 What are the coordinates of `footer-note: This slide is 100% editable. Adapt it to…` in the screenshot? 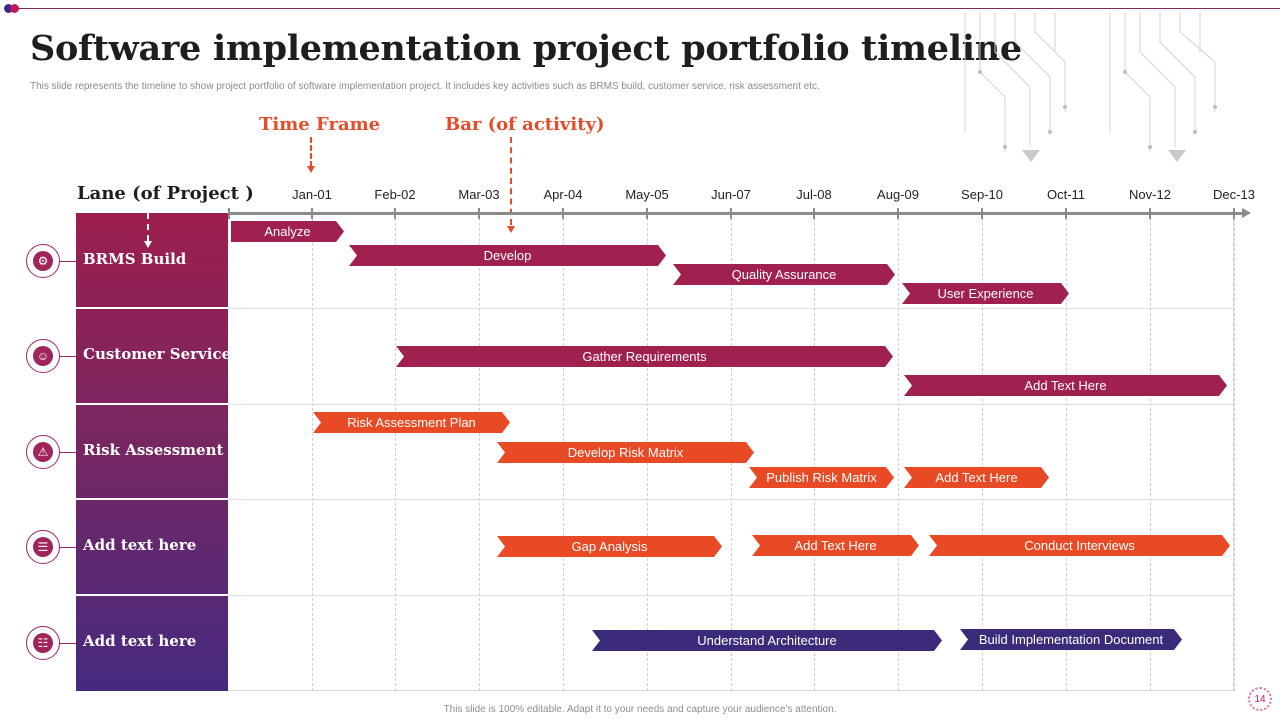 It's located at (640, 709).